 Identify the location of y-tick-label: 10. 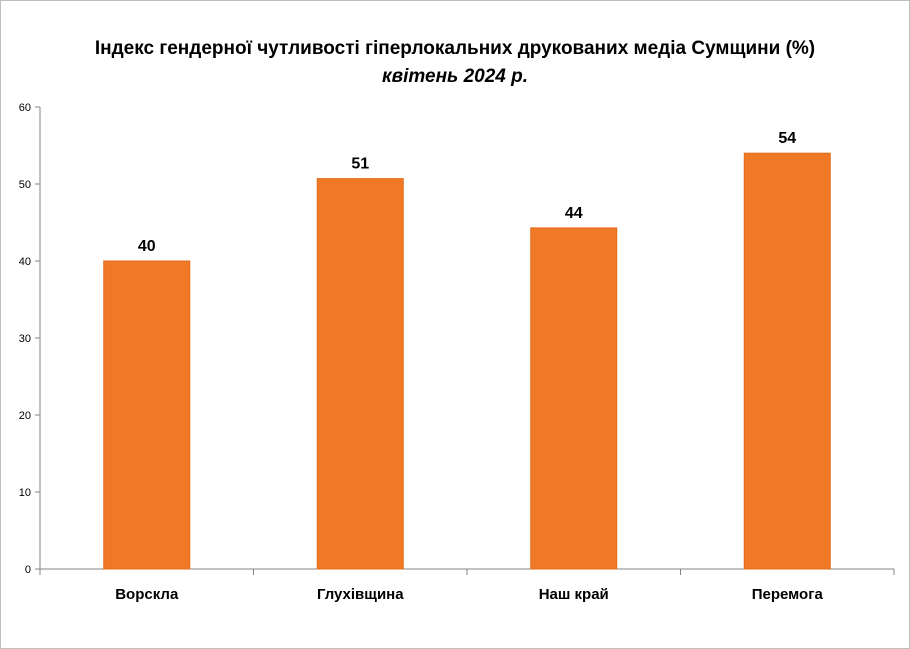
(25, 493).